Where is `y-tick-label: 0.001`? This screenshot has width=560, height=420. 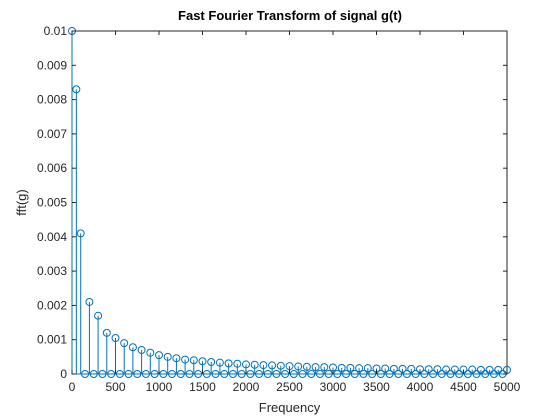 y-tick-label: 0.001 is located at coordinates (52, 340).